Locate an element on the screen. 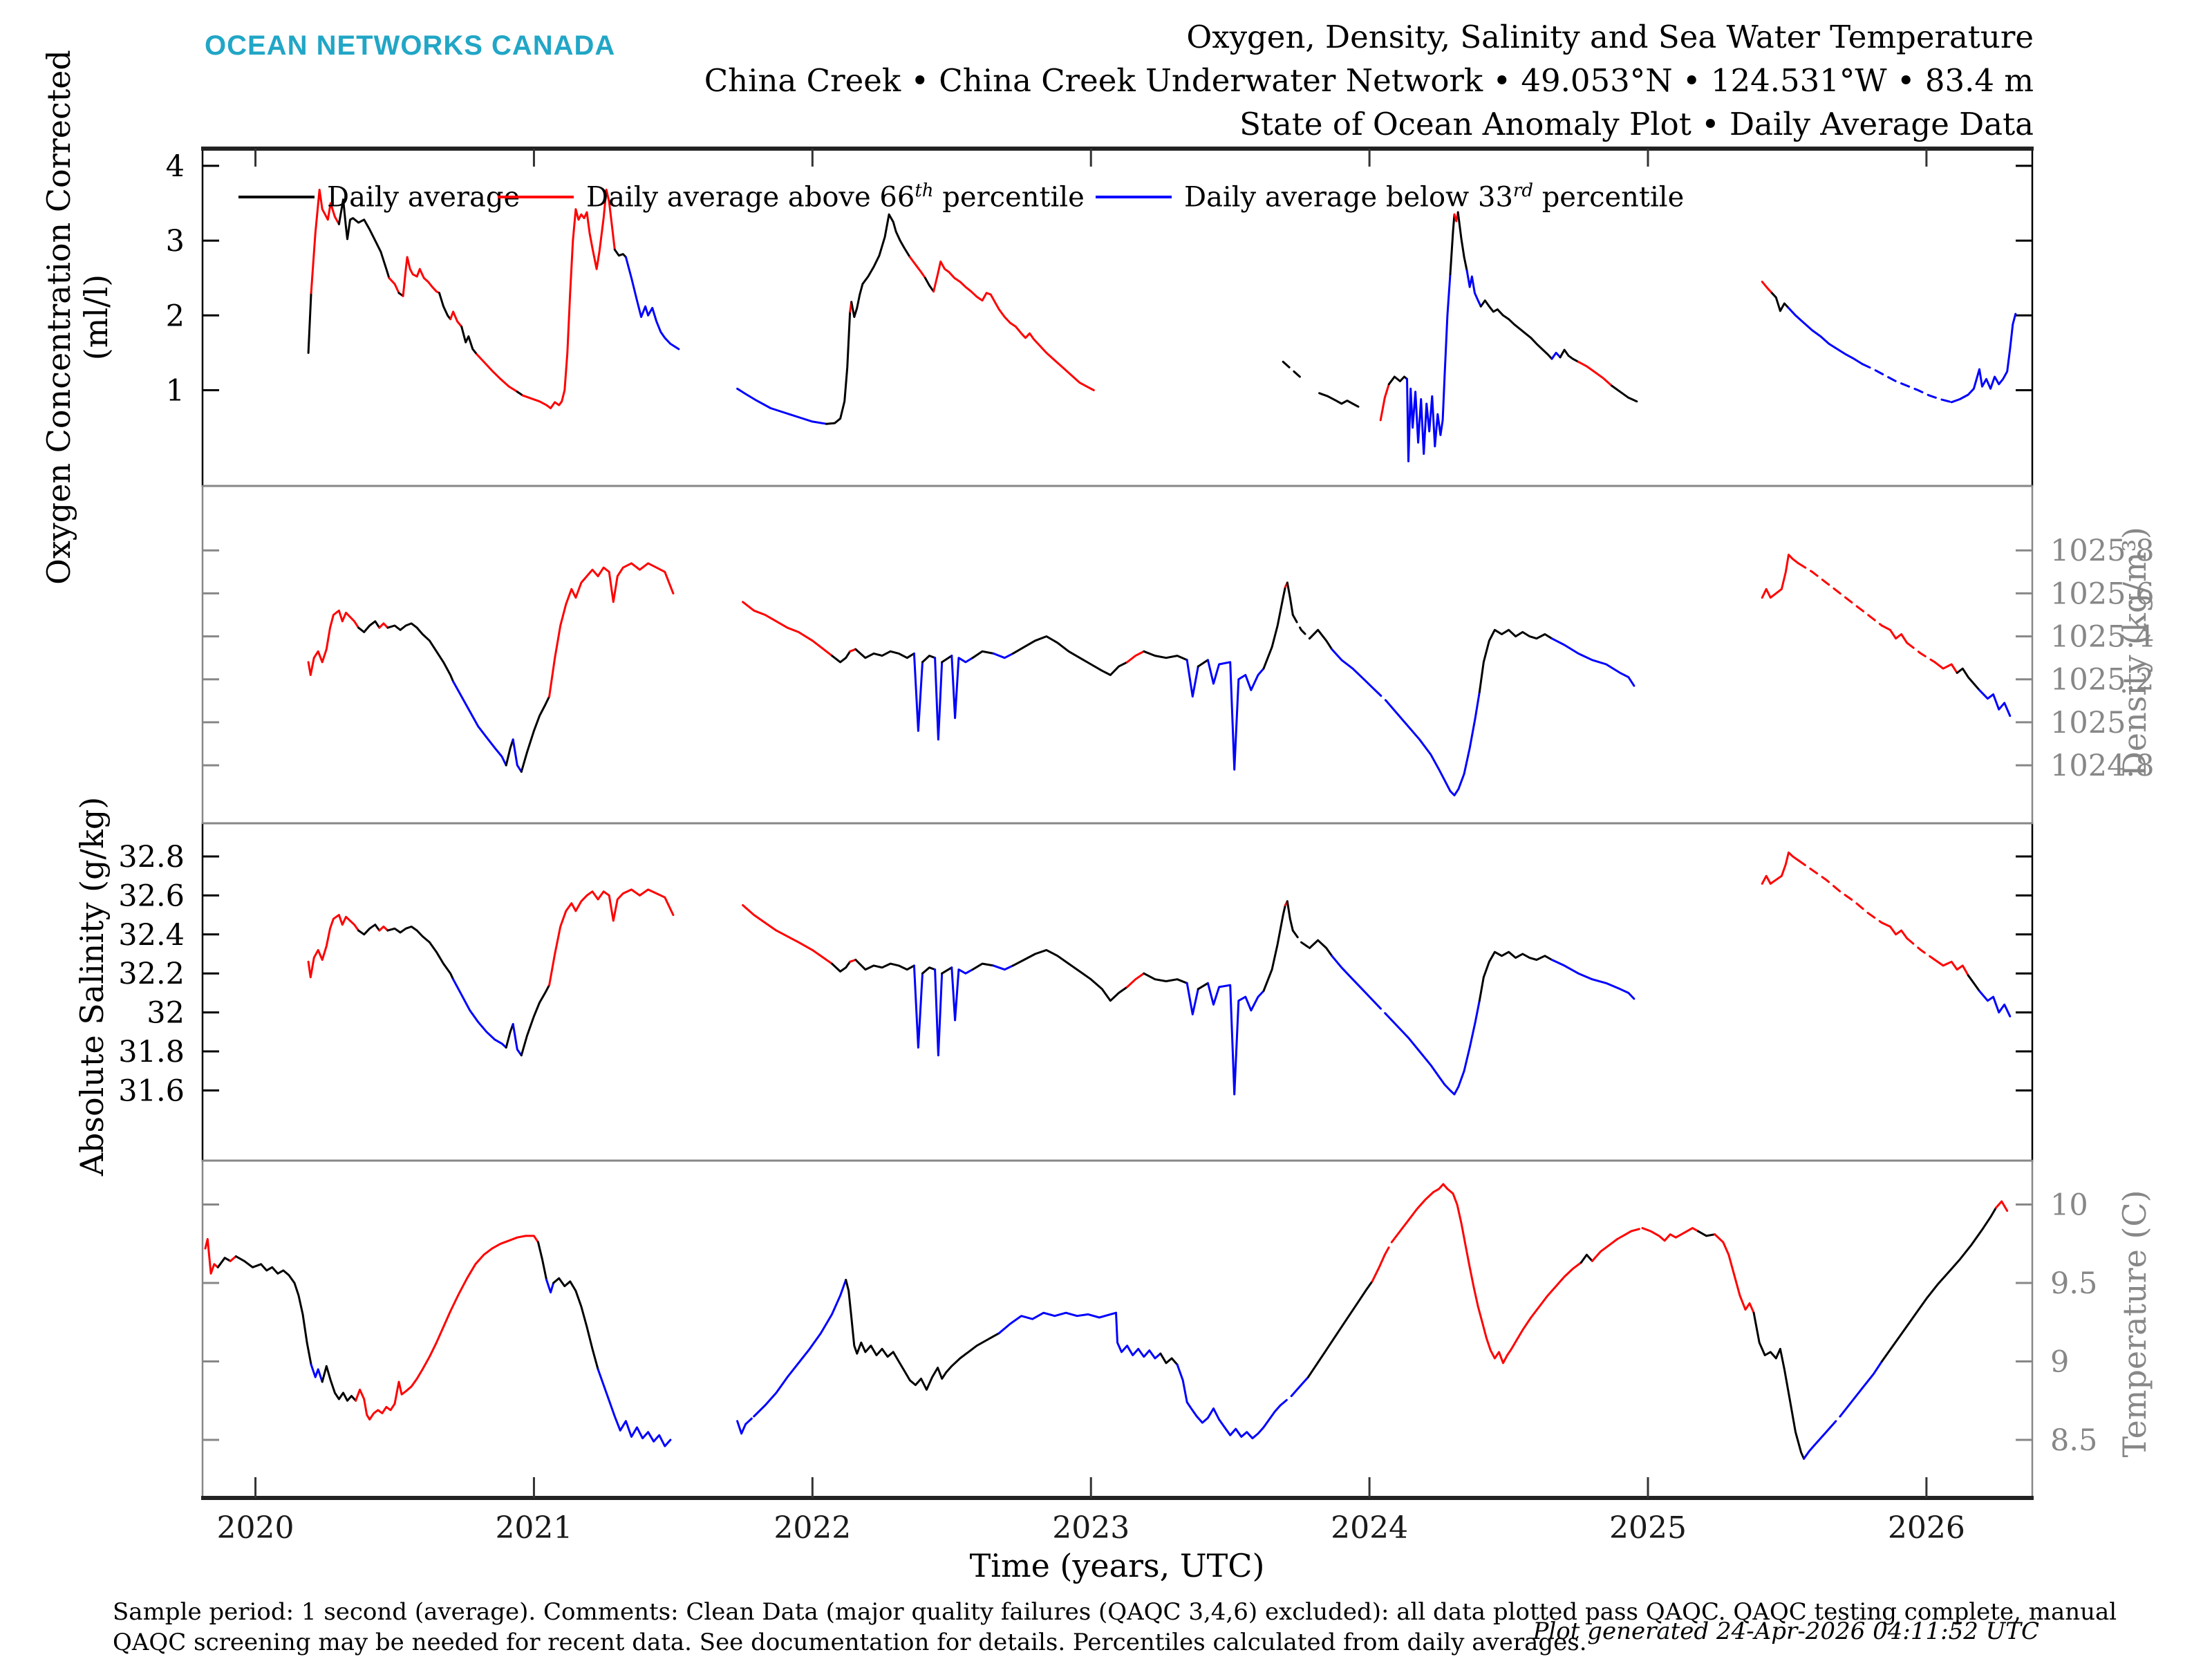  y-tick-label-salinity: 32.2 is located at coordinates (151, 974).